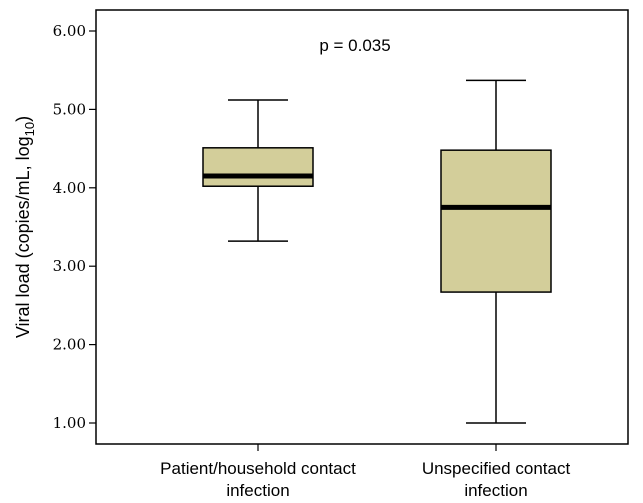  What do you see at coordinates (354, 45) in the screenshot?
I see `p-value-annotation: p = 0.035` at bounding box center [354, 45].